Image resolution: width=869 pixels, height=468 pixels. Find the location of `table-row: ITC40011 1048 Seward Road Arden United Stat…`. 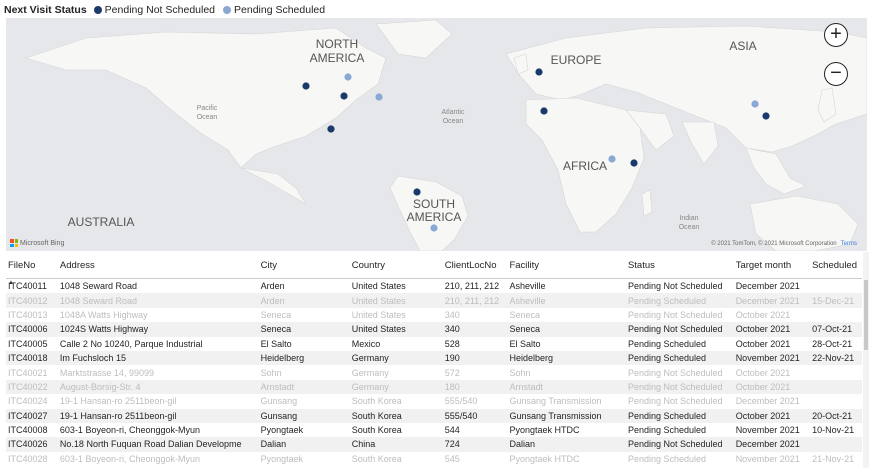

table-row: ITC40011 1048 Seward Road Arden United Stat… is located at coordinates (434, 286).